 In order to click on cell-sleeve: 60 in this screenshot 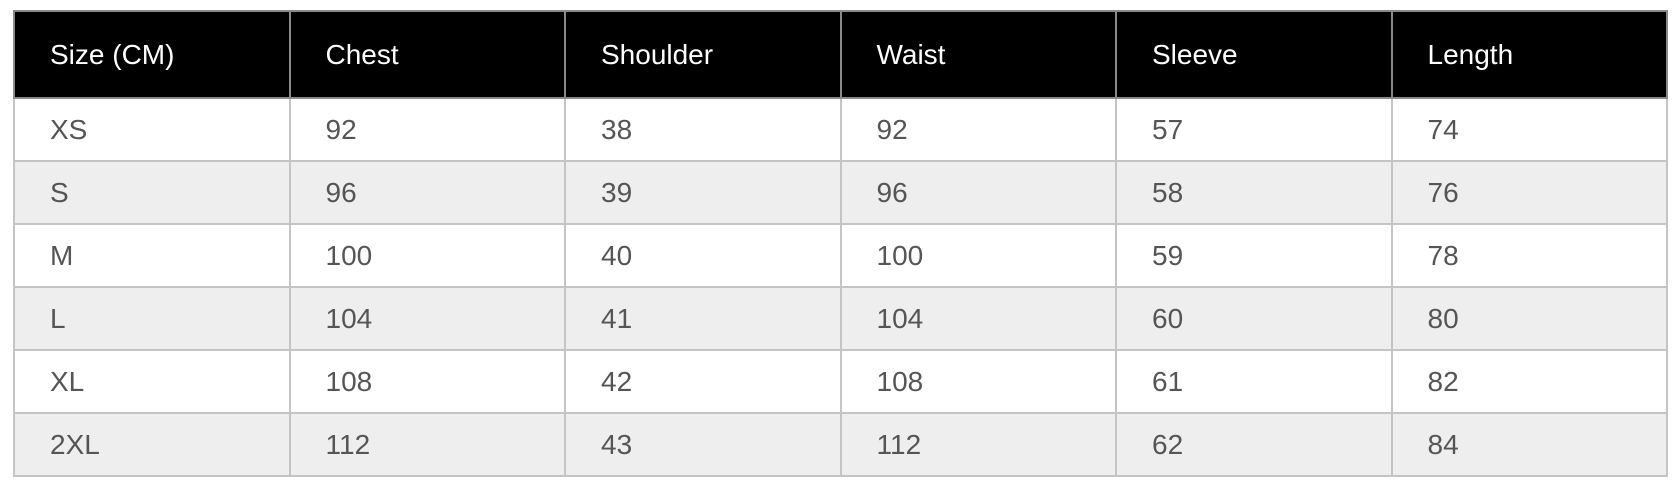, I will do `click(1254, 318)`.